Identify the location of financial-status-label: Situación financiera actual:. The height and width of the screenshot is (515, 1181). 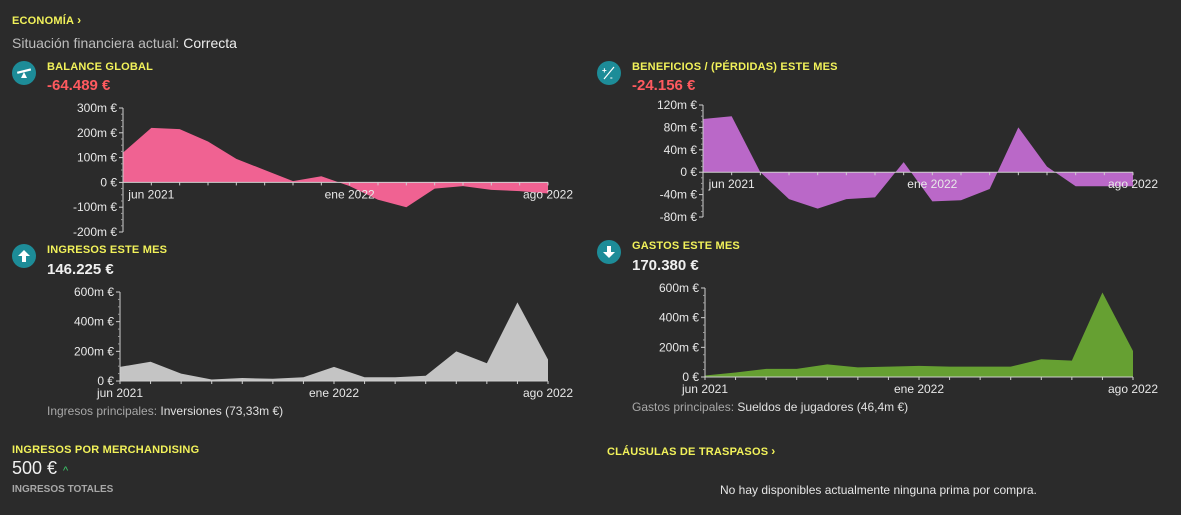
(96, 43).